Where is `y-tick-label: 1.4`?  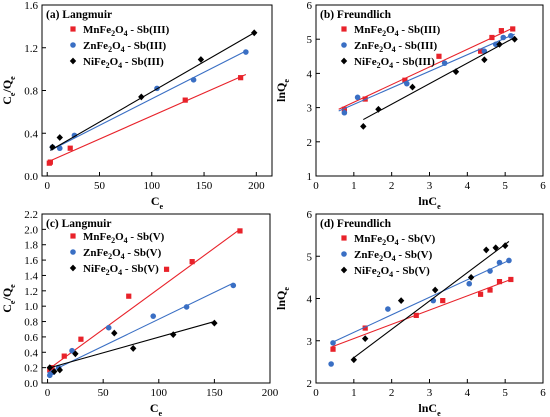 y-tick-label: 1.4 is located at coordinates (31, 276).